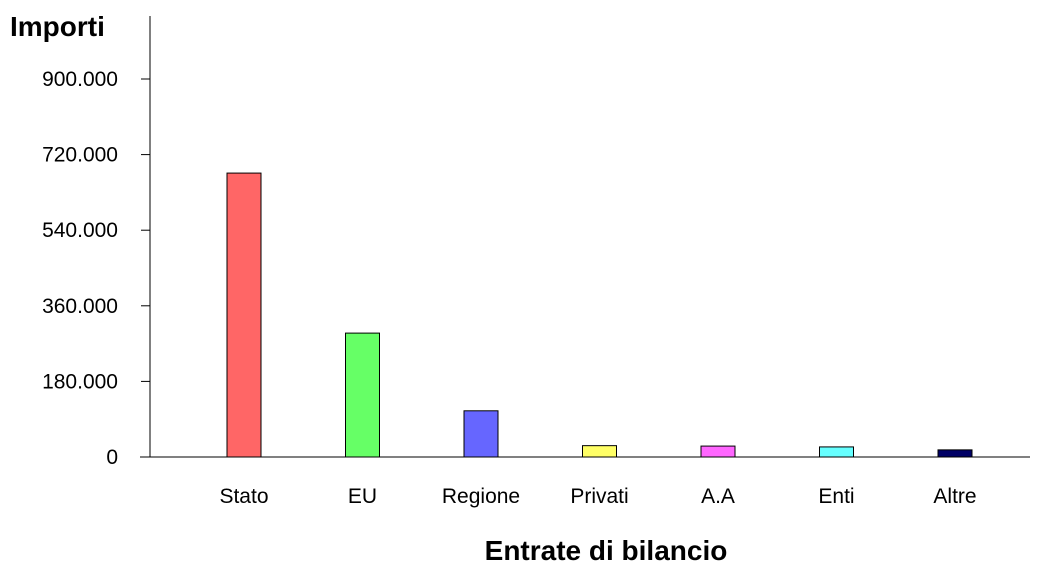 The width and height of the screenshot is (1046, 569). Describe the element at coordinates (80, 79) in the screenshot. I see `y-tick-label: 900.000` at that location.